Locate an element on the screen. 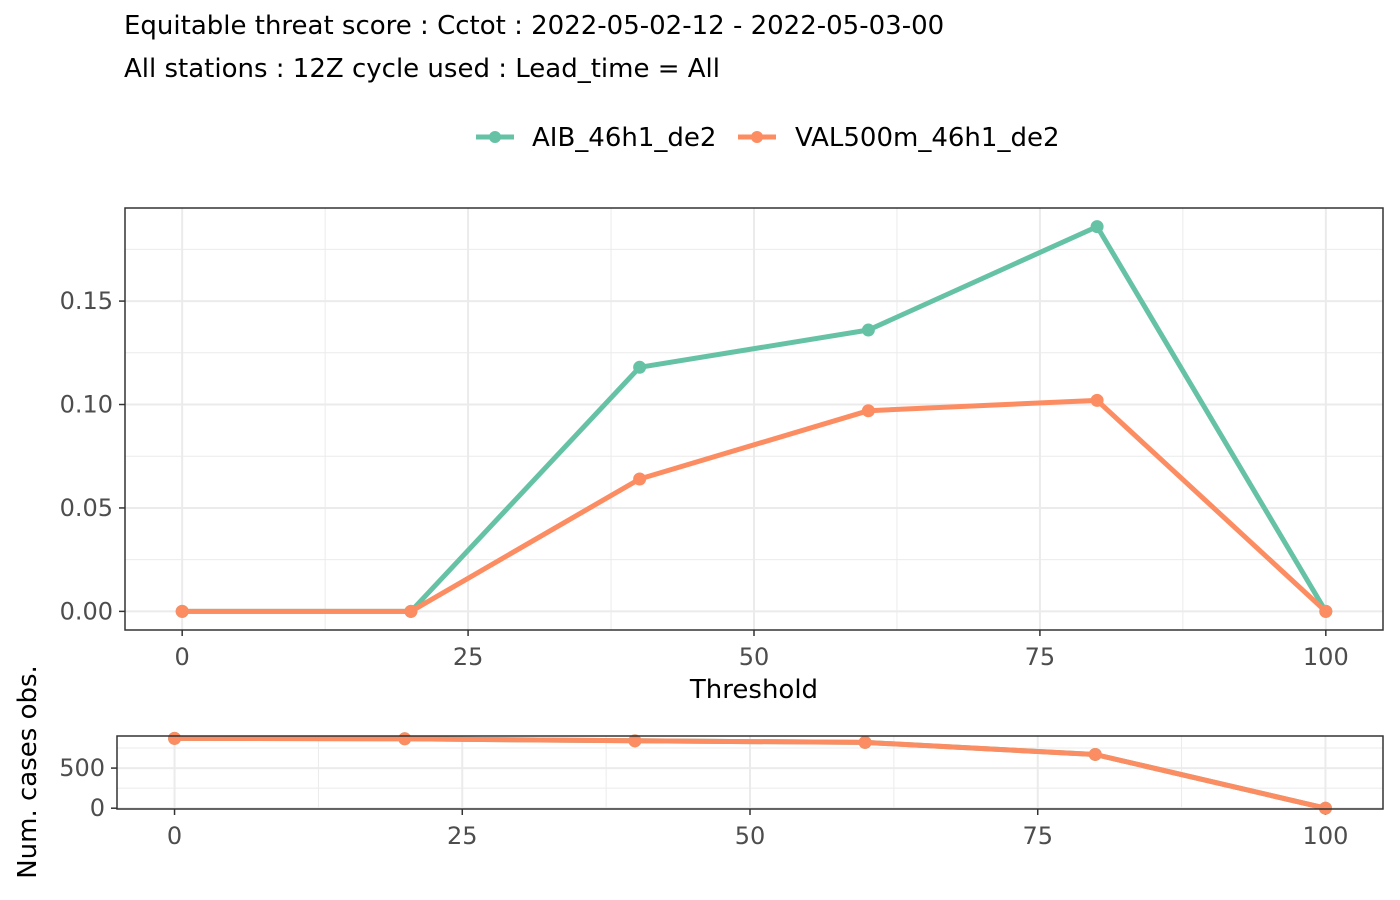 This screenshot has width=1400, height=900. panel-border is located at coordinates (750, 772).